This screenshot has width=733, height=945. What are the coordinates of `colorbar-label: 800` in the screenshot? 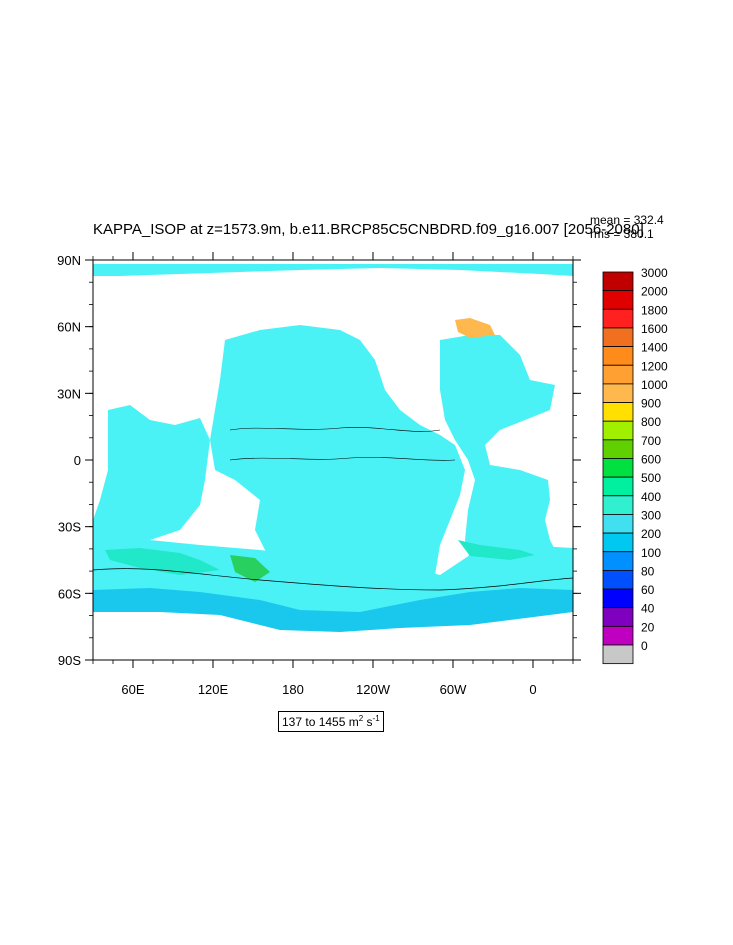 It's located at (651, 422).